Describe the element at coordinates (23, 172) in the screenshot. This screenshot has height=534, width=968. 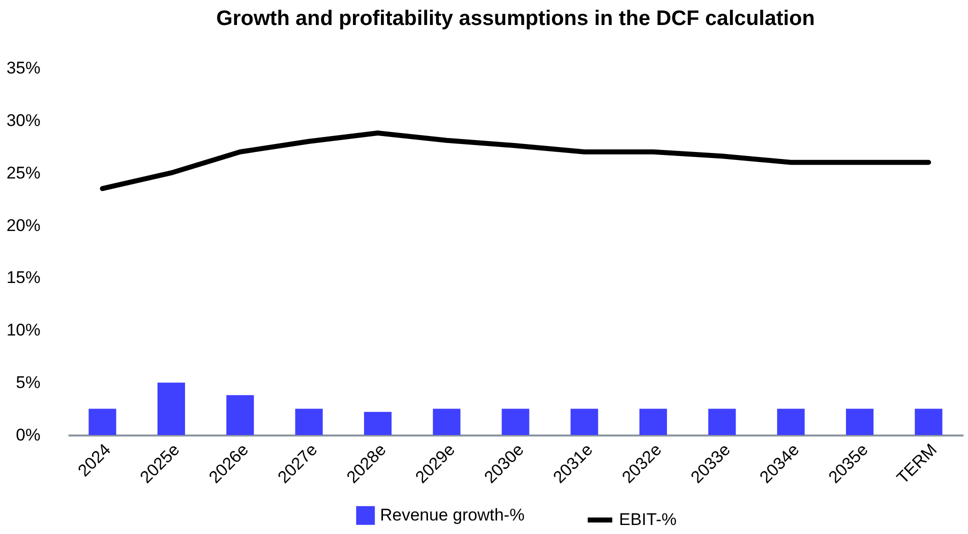
I see `y-tick-label: 25%` at that location.